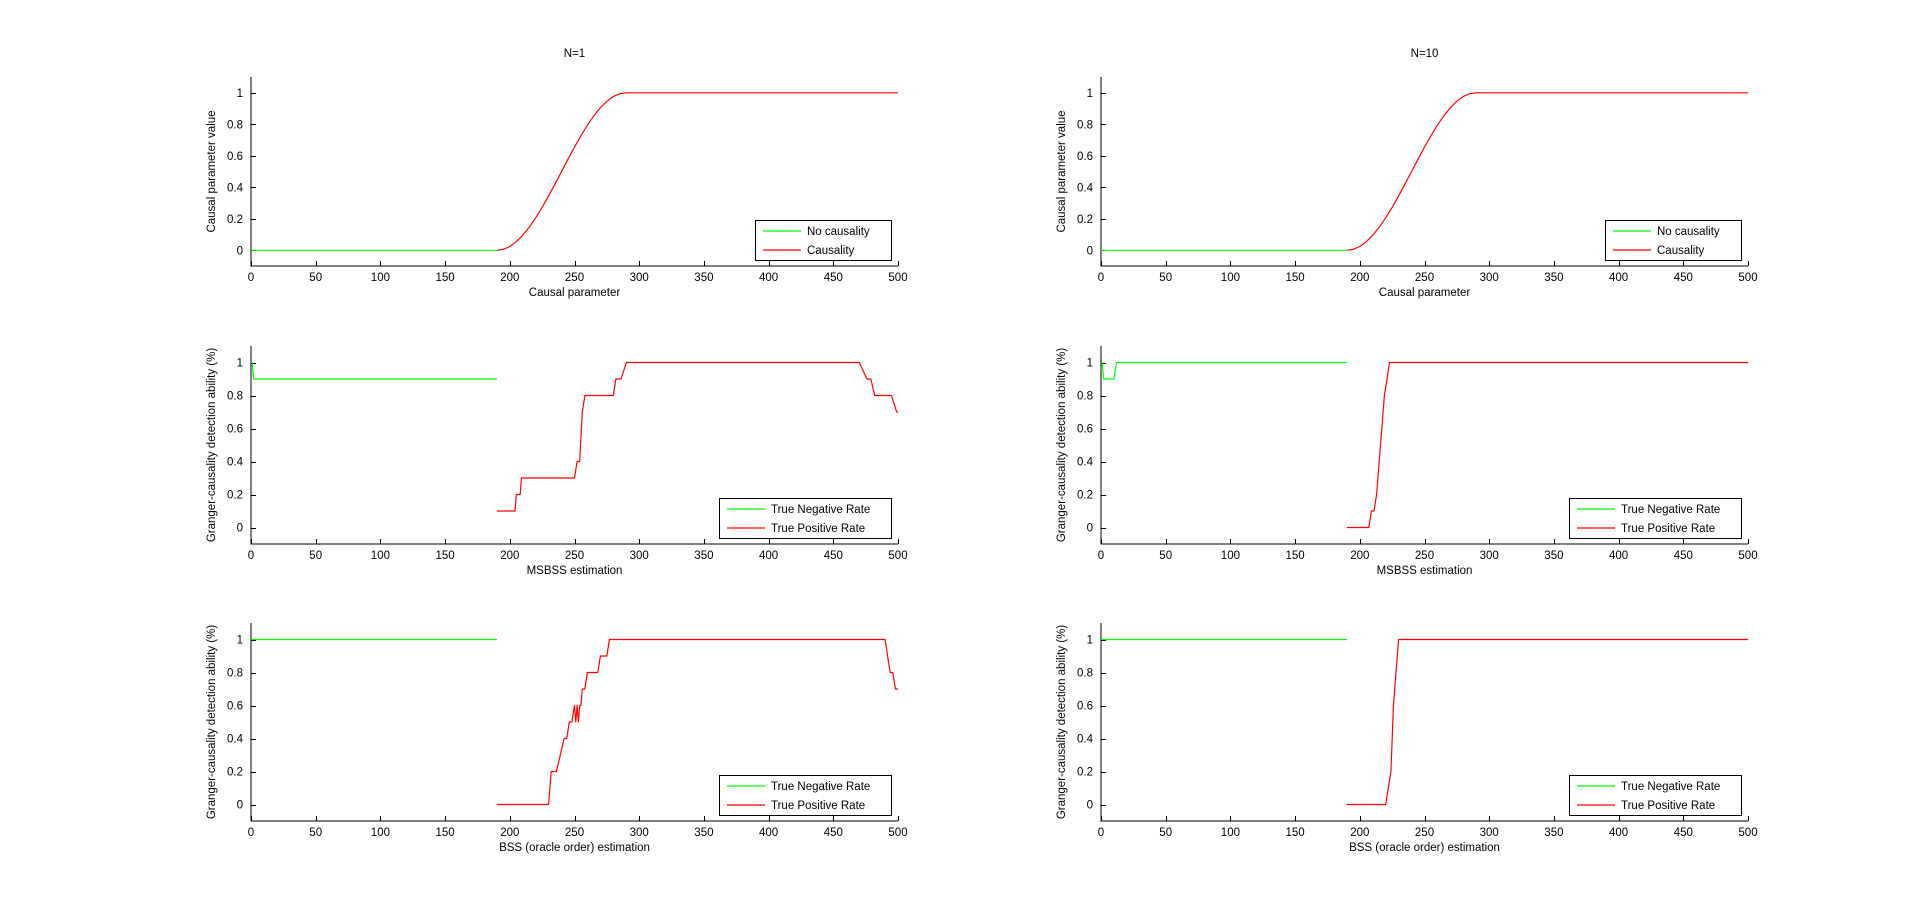  Describe the element at coordinates (1425, 293) in the screenshot. I see `x-axis-label: Causal parameter` at that location.